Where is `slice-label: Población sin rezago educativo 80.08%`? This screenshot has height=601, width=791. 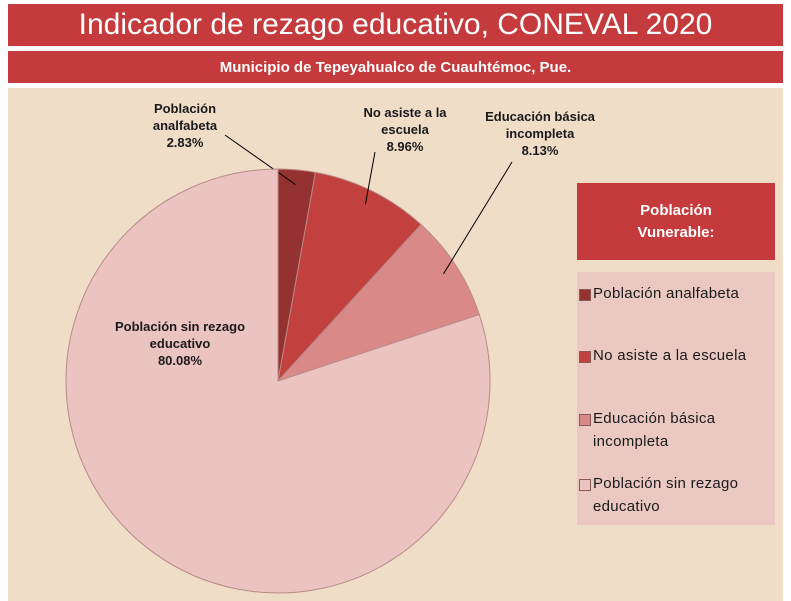
slice-label: Población sin rezago educativo 80.08% is located at coordinates (180, 343).